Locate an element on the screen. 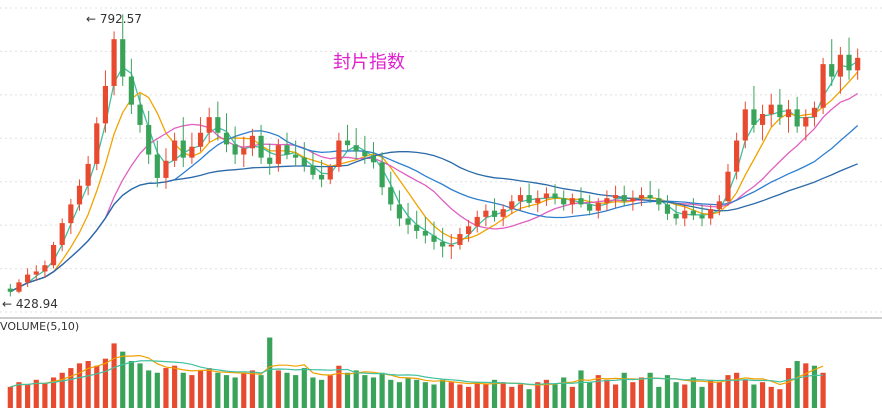  volume-ma-lines is located at coordinates (417, 371).